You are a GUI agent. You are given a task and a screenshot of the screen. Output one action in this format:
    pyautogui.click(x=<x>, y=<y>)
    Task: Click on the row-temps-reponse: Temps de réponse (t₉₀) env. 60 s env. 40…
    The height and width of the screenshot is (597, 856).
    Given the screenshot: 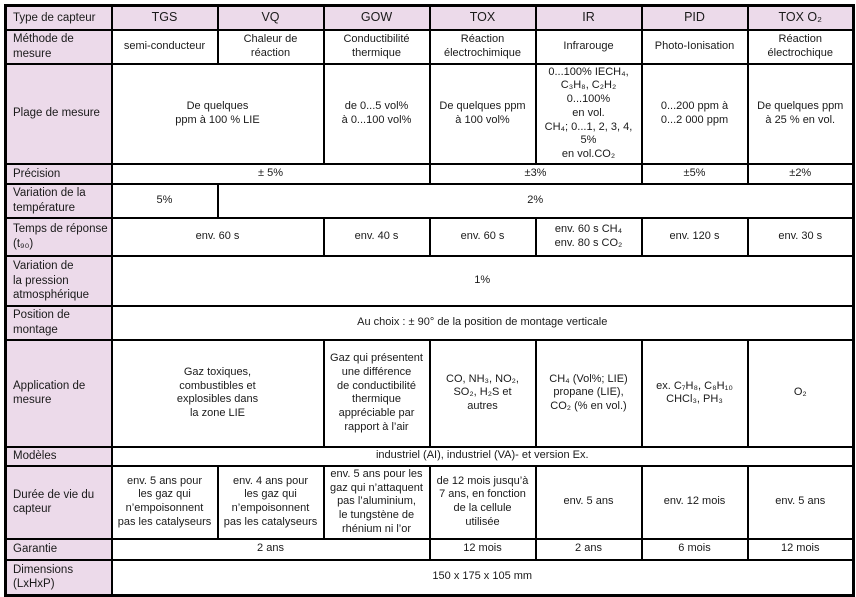 What is the action you would take?
    pyautogui.click(x=429, y=236)
    